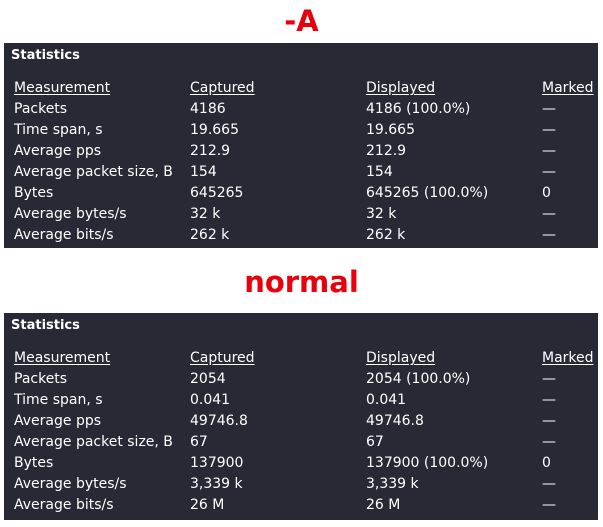  I want to click on cell-displayed: 262 k, so click(386, 235).